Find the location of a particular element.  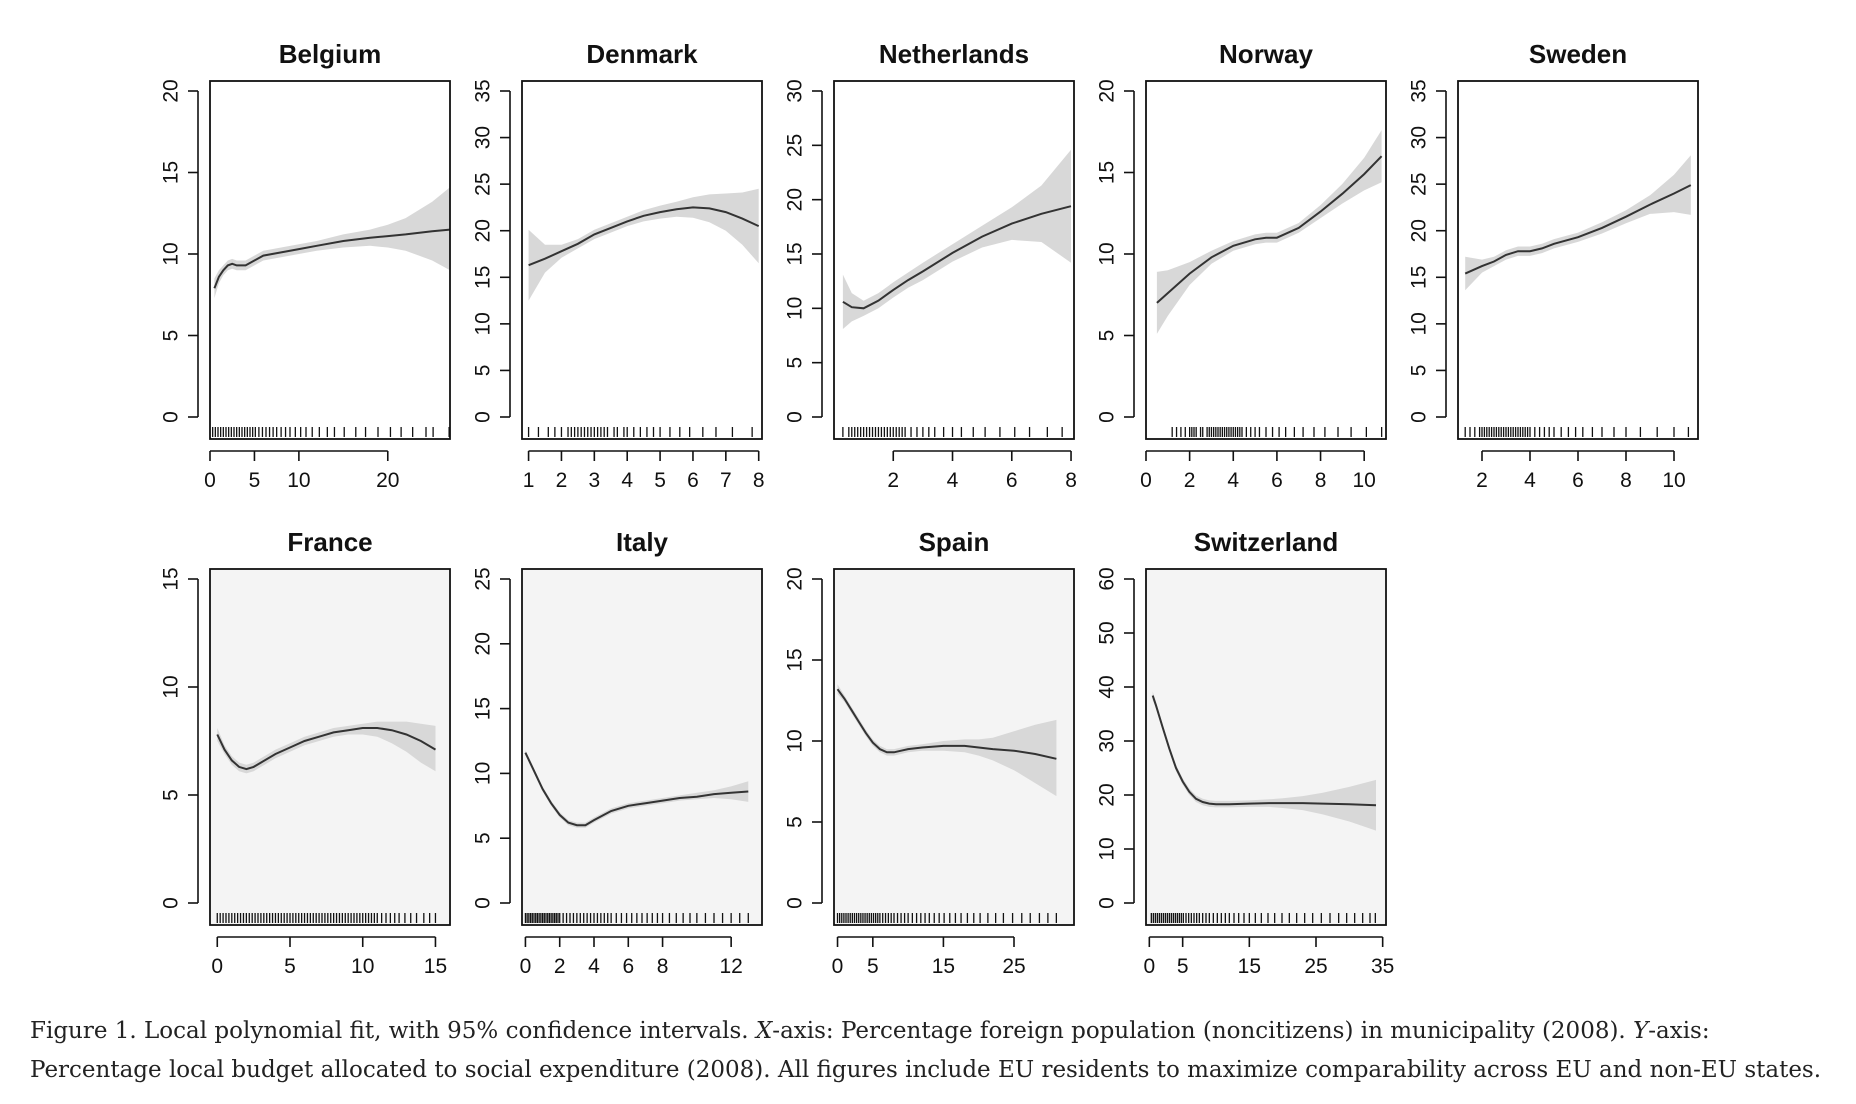

panel-title: Sweden is located at coordinates (1578, 54).